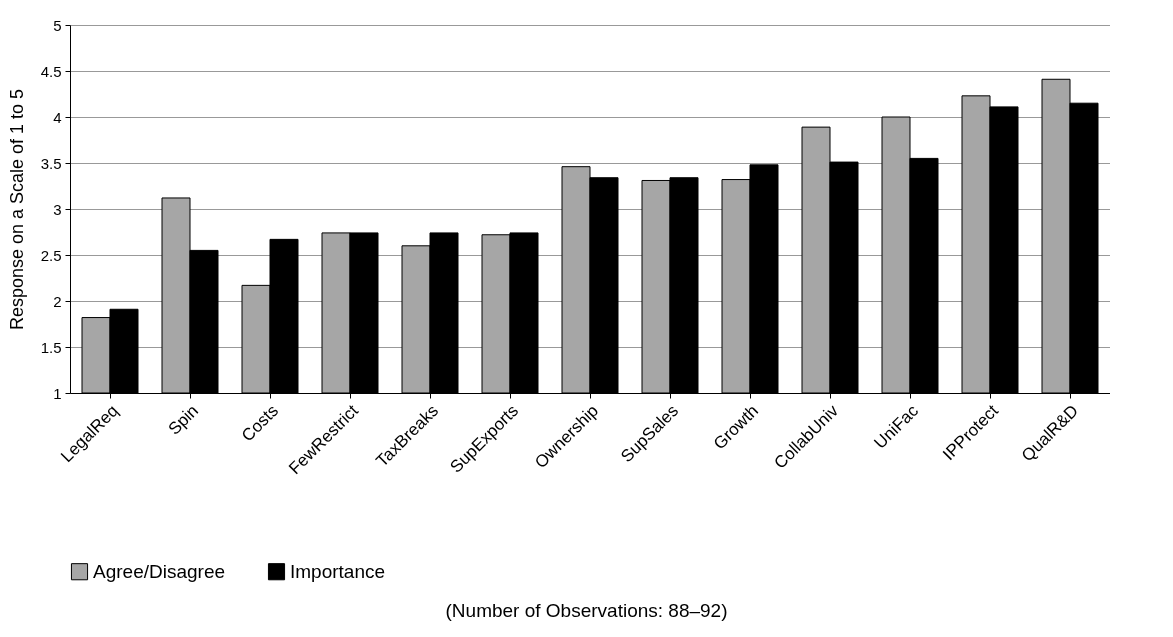  What do you see at coordinates (51, 347) in the screenshot?
I see `y-tick-label: 1.5` at bounding box center [51, 347].